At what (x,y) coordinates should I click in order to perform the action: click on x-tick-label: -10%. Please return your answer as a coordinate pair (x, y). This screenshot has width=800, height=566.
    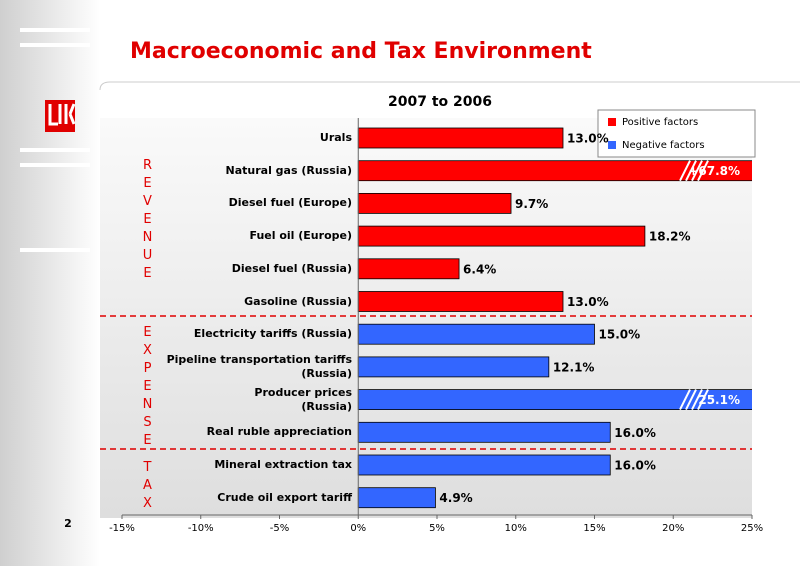
    Looking at the image, I should click on (201, 528).